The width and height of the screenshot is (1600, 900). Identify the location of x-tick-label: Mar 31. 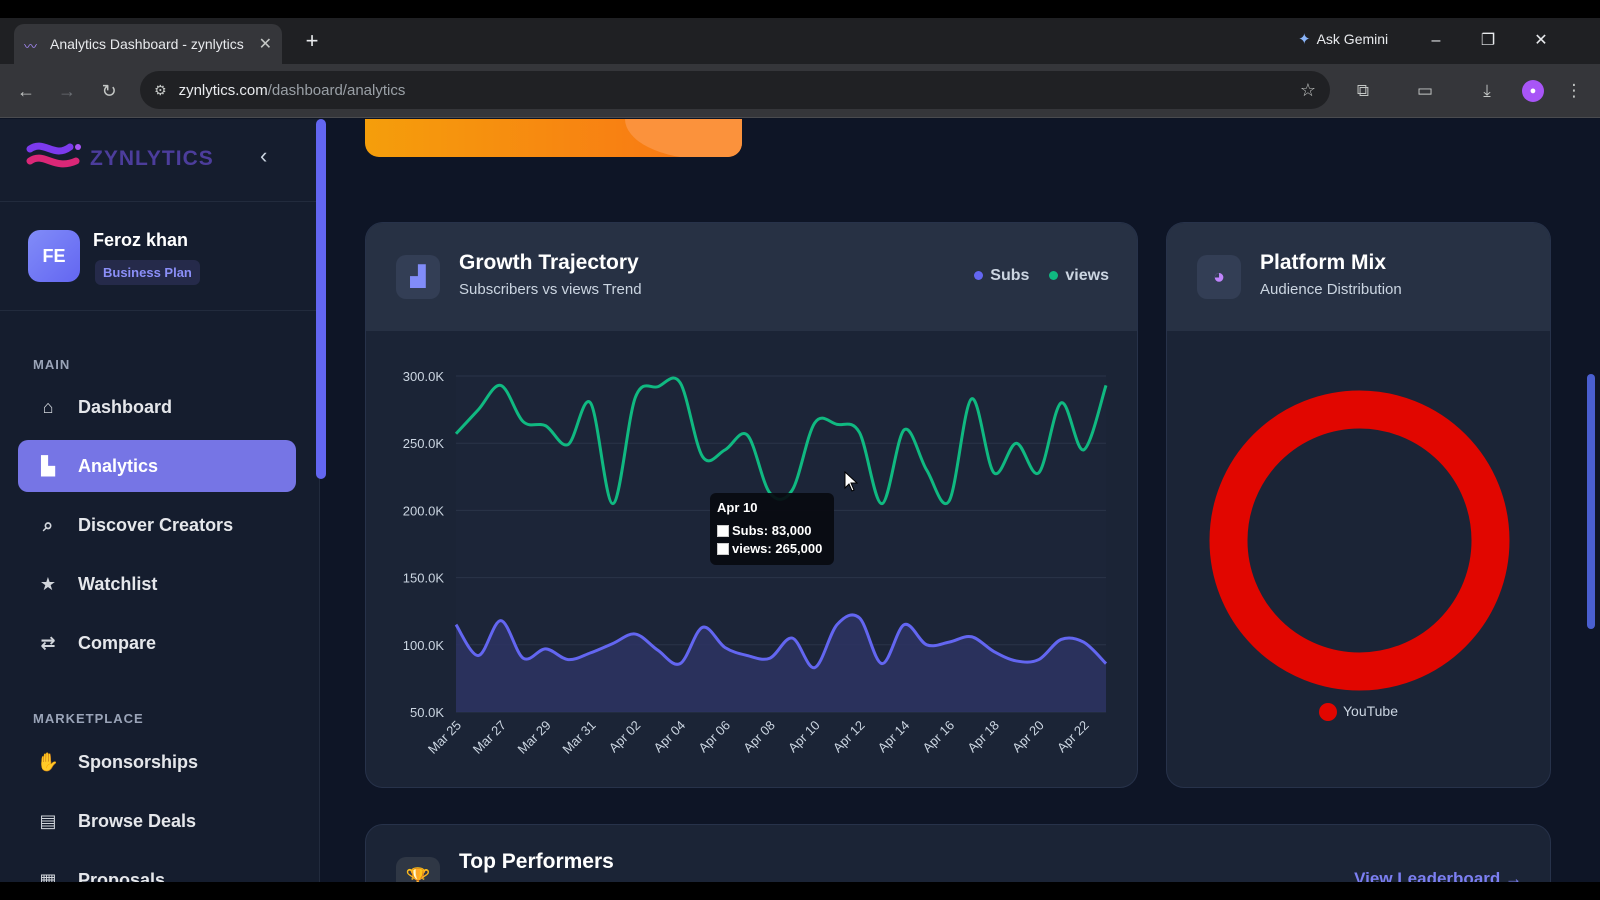
(578, 737).